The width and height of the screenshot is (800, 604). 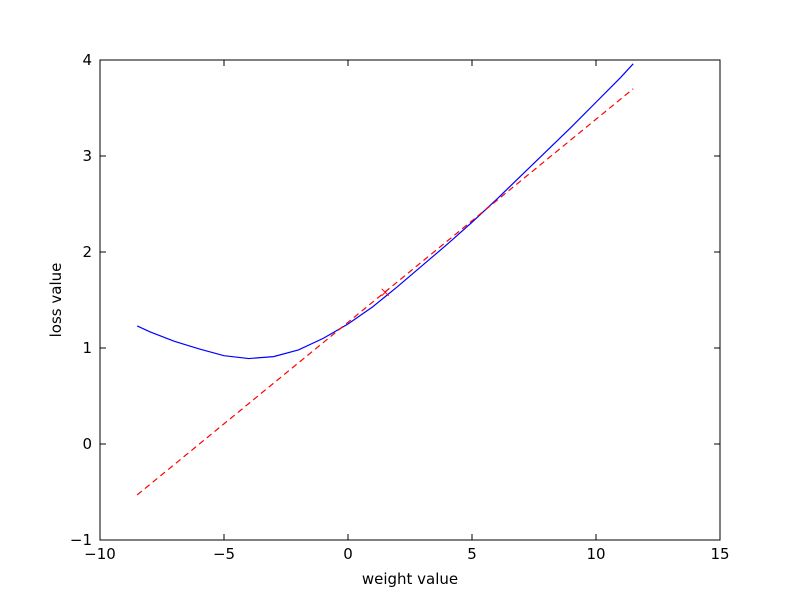 What do you see at coordinates (81, 540) in the screenshot?
I see `y-tick-label: −1` at bounding box center [81, 540].